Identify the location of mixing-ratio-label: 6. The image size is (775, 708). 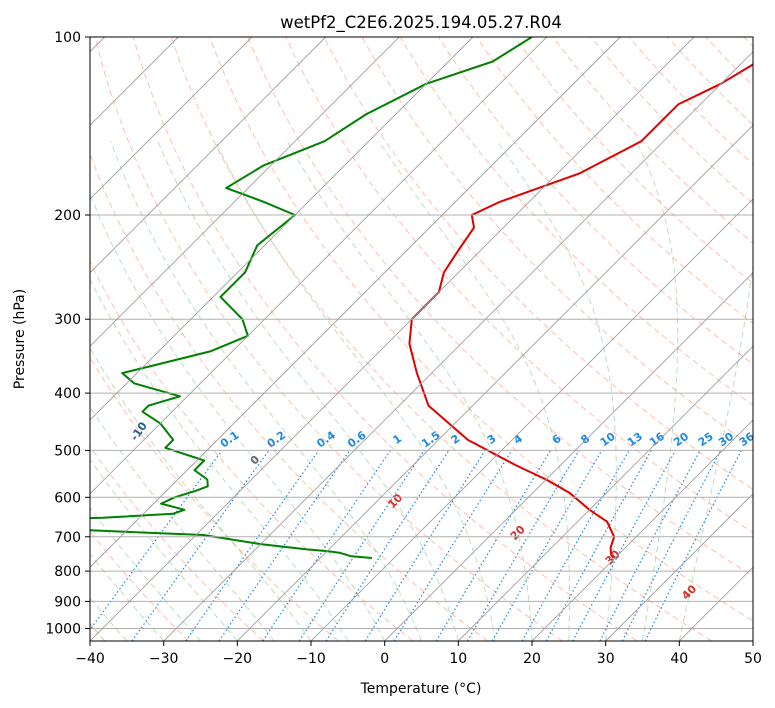
(557, 439).